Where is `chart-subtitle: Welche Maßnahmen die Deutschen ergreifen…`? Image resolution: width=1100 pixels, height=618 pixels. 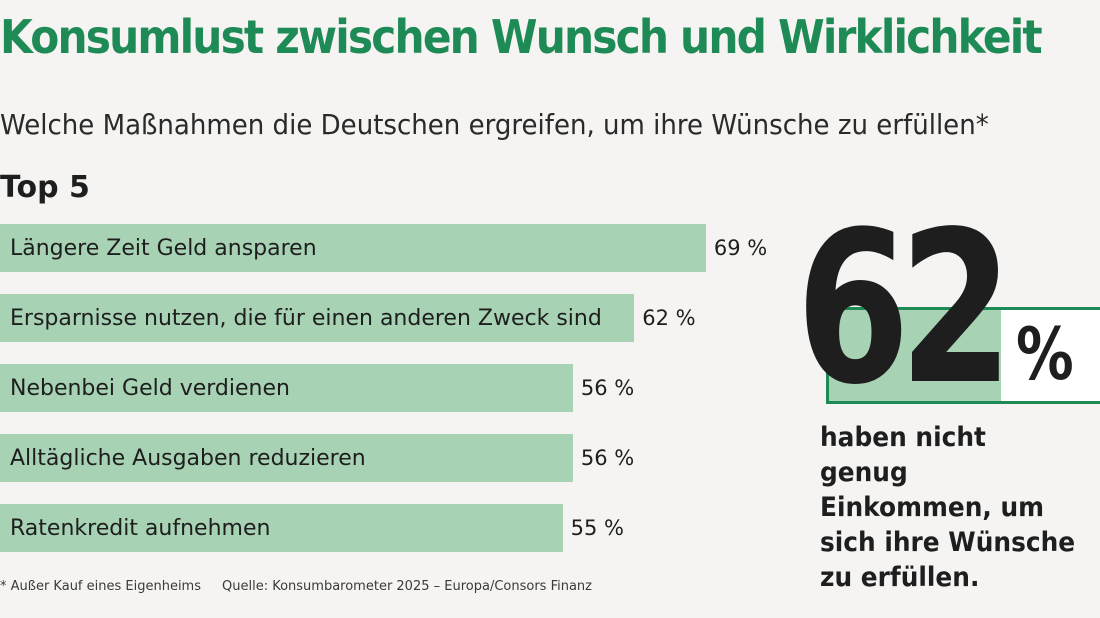
chart-subtitle: Welche Maßnahmen die Deutschen ergreifen… is located at coordinates (494, 124).